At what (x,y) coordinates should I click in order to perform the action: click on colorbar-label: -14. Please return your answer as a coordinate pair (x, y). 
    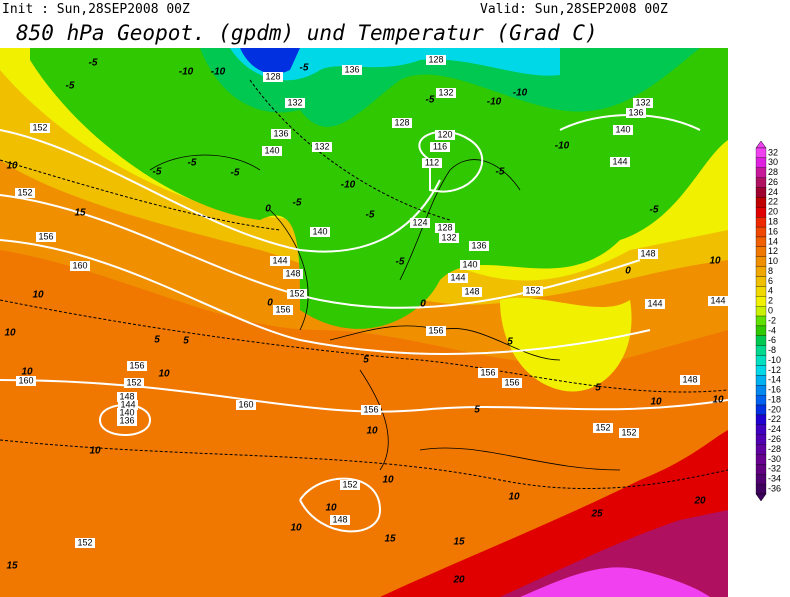
    Looking at the image, I should click on (774, 380).